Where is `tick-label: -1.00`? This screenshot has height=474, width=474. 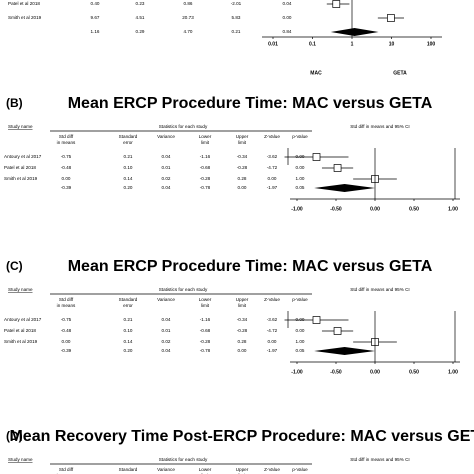 tick-label: -1.00 is located at coordinates (297, 372).